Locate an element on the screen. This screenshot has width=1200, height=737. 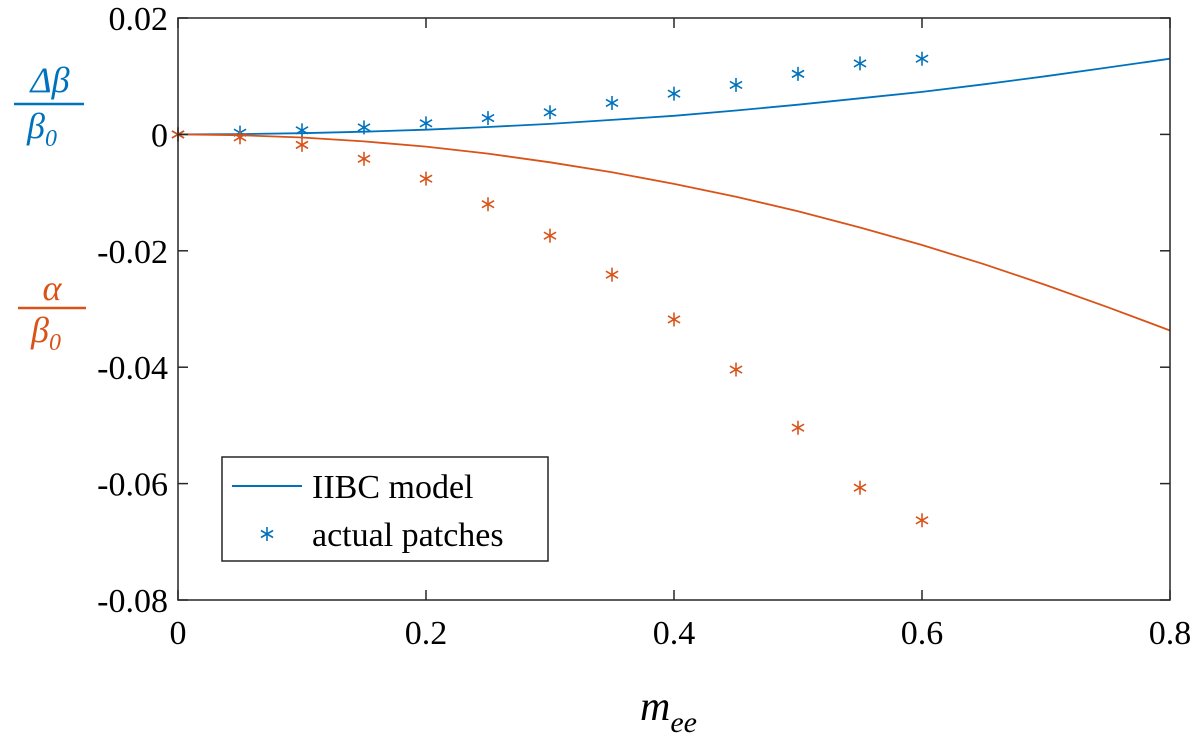
x-tick-label: 0.8 is located at coordinates (1170, 633).